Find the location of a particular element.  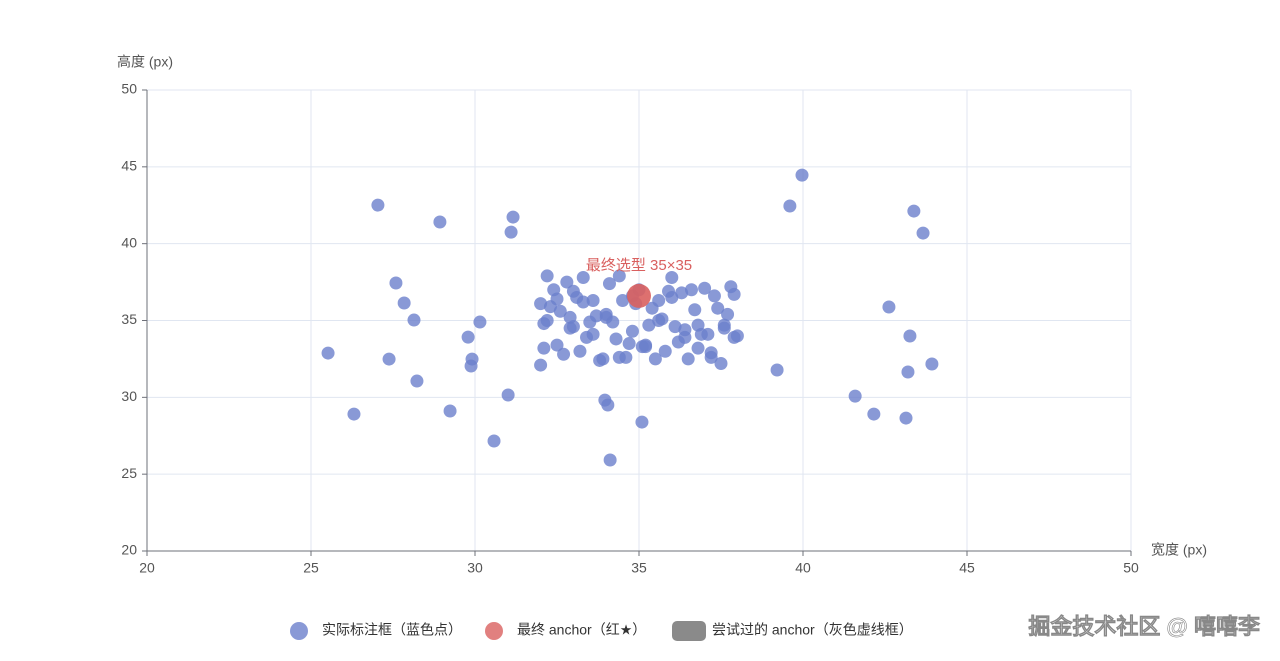

y-tick-label: 35 is located at coordinates (129, 319).